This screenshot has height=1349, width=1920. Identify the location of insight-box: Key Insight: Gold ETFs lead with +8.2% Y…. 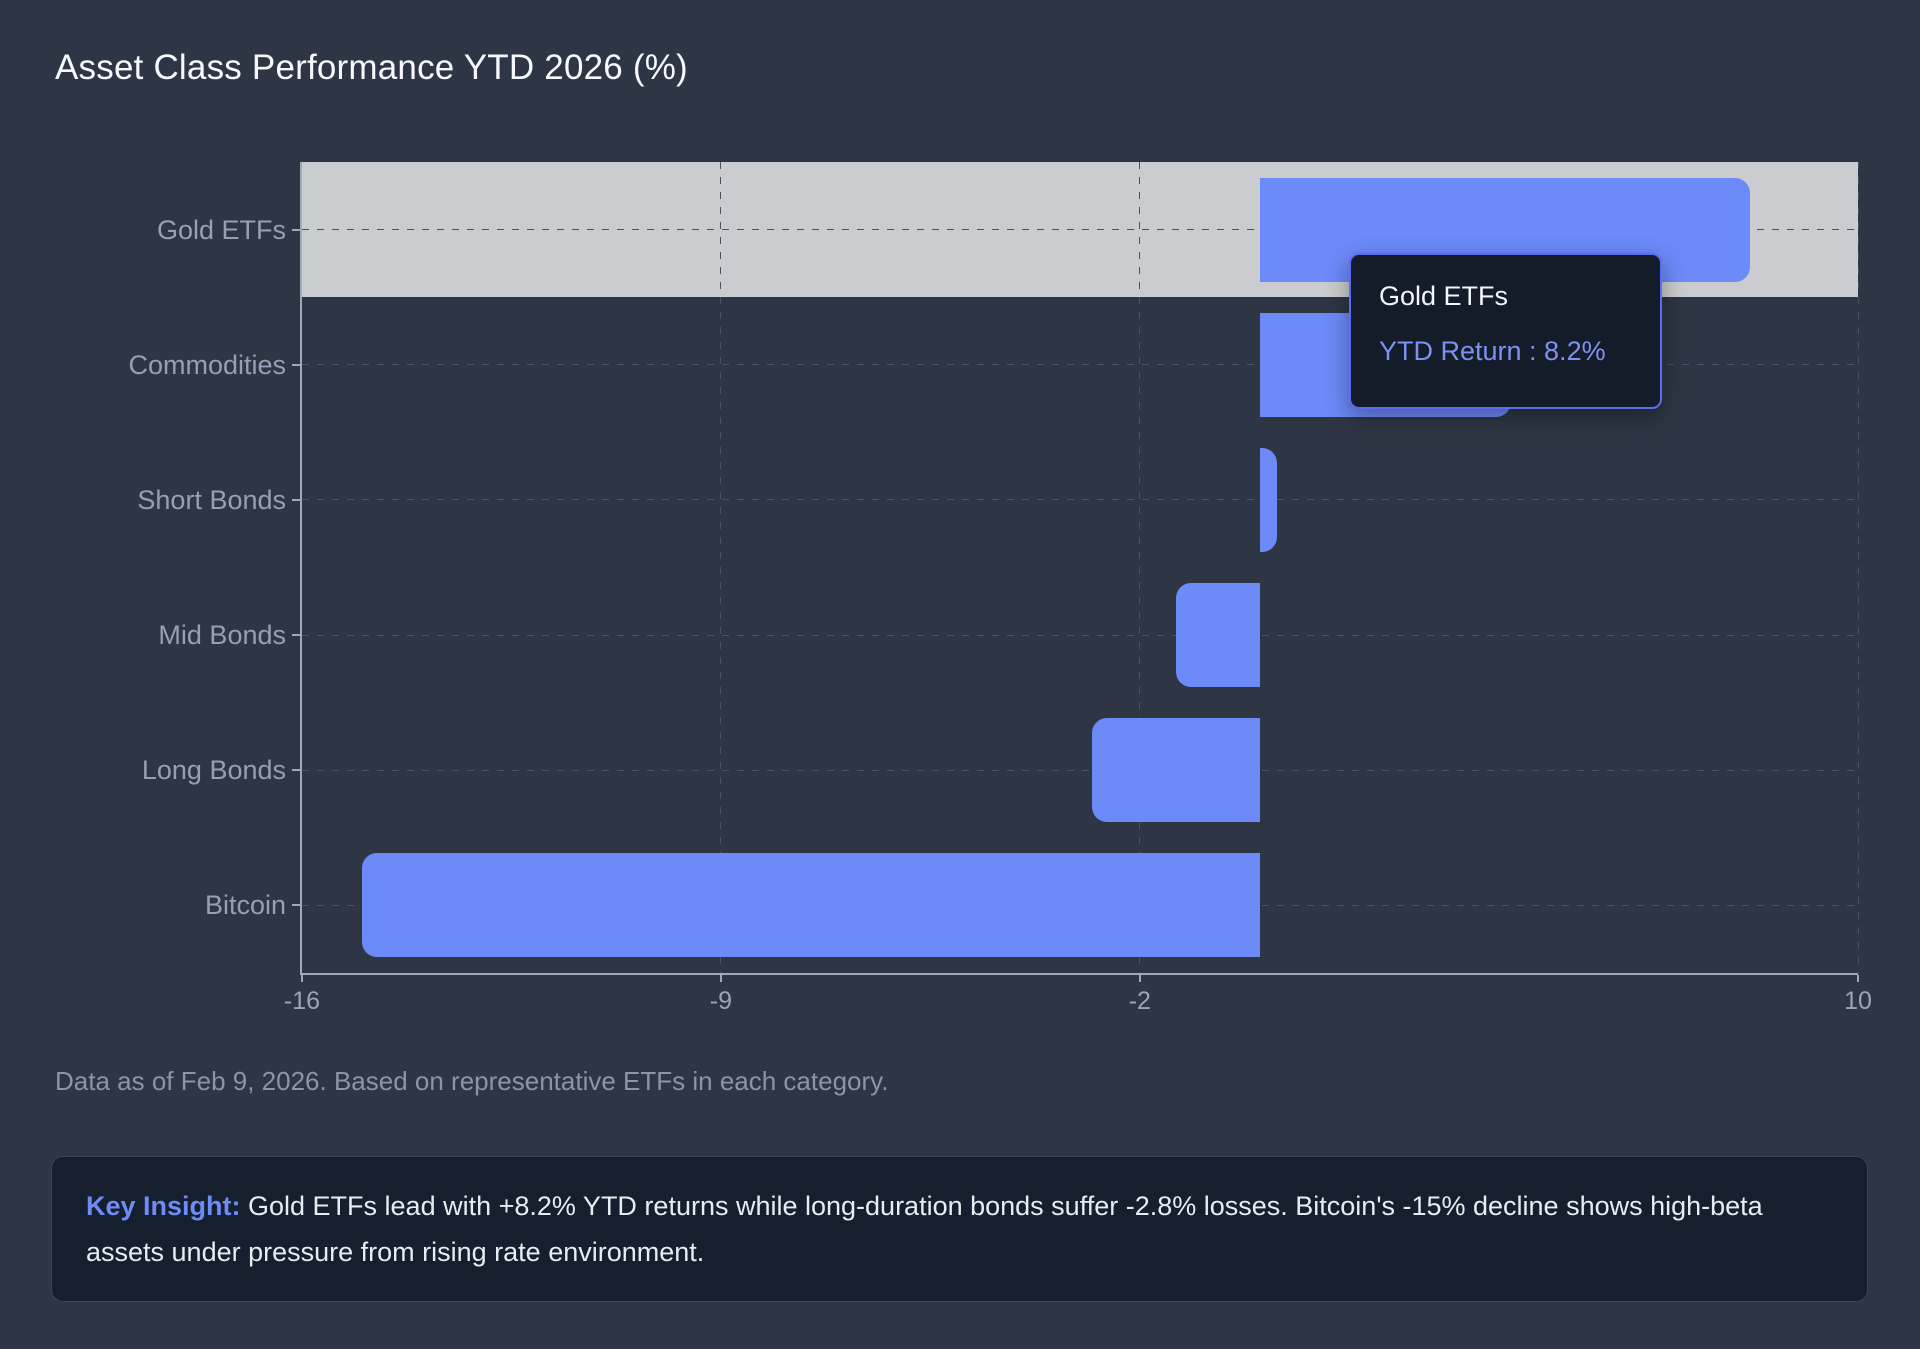
(959, 1229).